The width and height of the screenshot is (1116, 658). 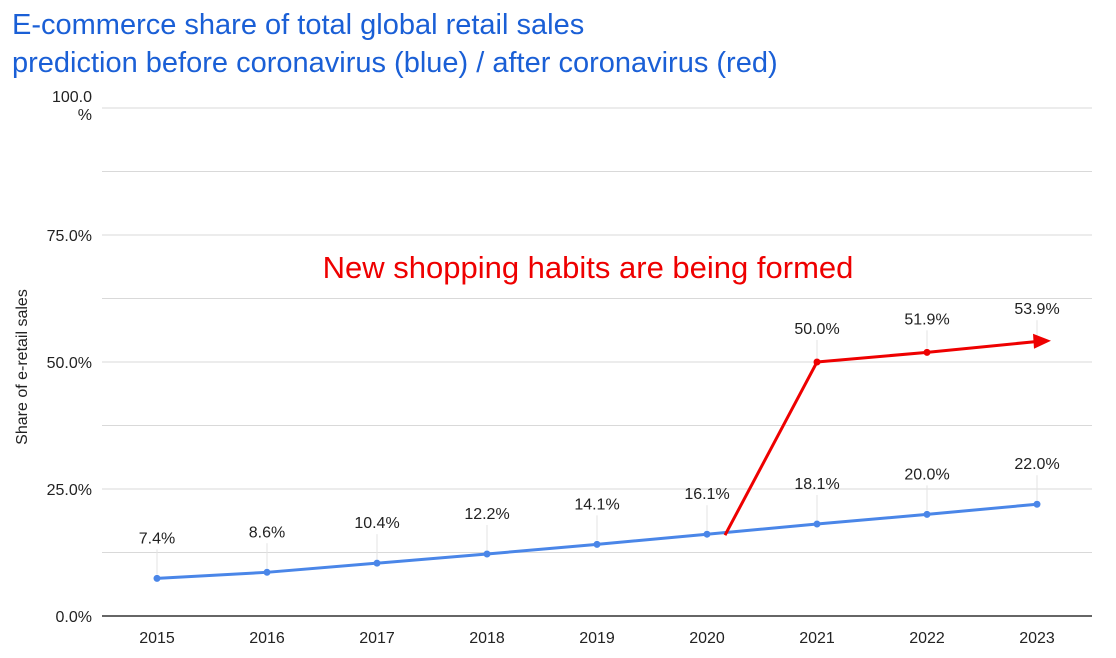 What do you see at coordinates (267, 638) in the screenshot?
I see `x-tick-label: 2016` at bounding box center [267, 638].